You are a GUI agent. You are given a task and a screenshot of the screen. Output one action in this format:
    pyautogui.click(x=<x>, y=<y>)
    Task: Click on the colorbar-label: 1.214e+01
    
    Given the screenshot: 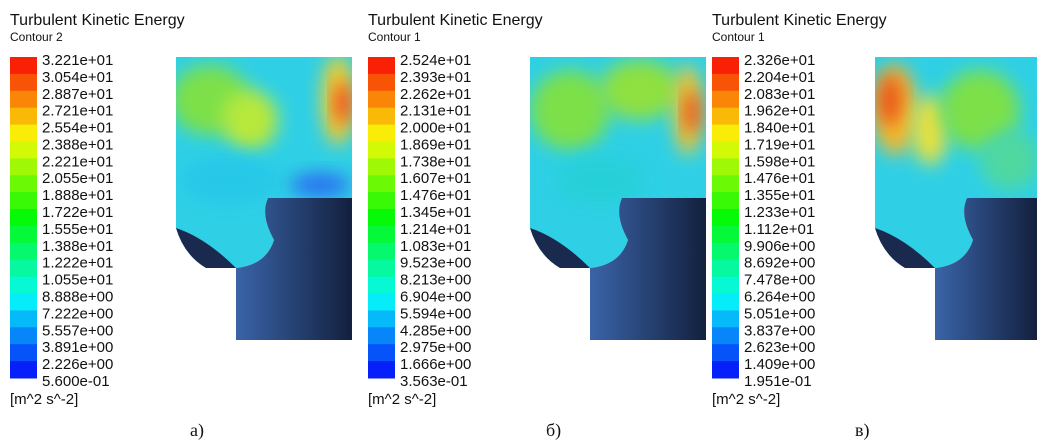 What is the action you would take?
    pyautogui.click(x=435, y=229)
    